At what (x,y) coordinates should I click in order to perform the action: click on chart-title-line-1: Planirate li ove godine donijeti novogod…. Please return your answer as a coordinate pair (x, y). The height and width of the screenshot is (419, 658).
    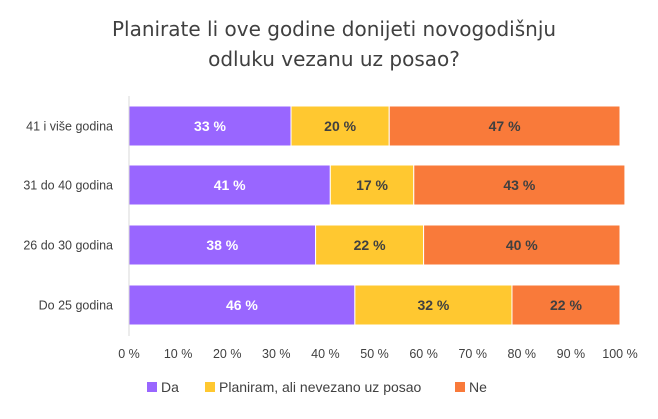
    Looking at the image, I should click on (334, 29).